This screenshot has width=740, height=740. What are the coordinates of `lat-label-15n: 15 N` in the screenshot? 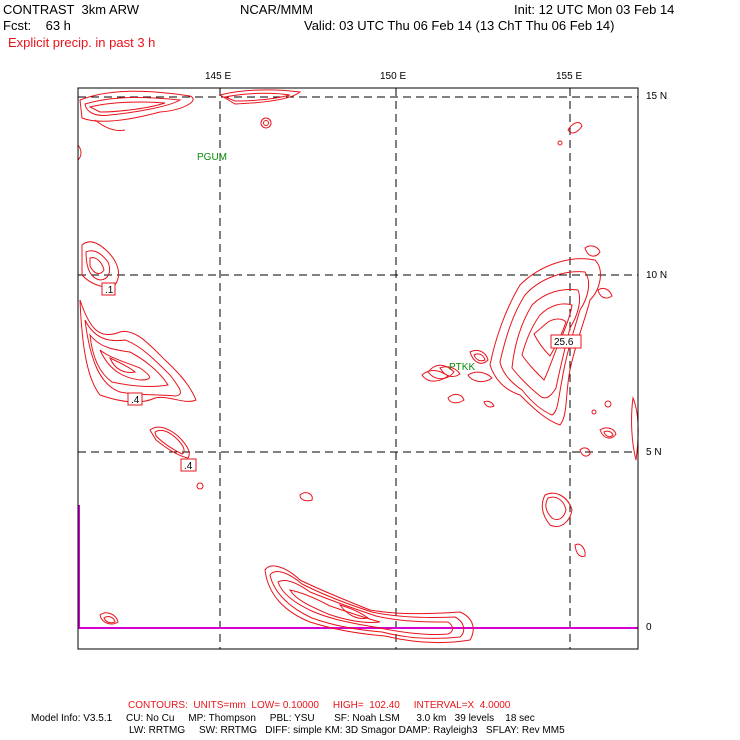 It's located at (657, 96).